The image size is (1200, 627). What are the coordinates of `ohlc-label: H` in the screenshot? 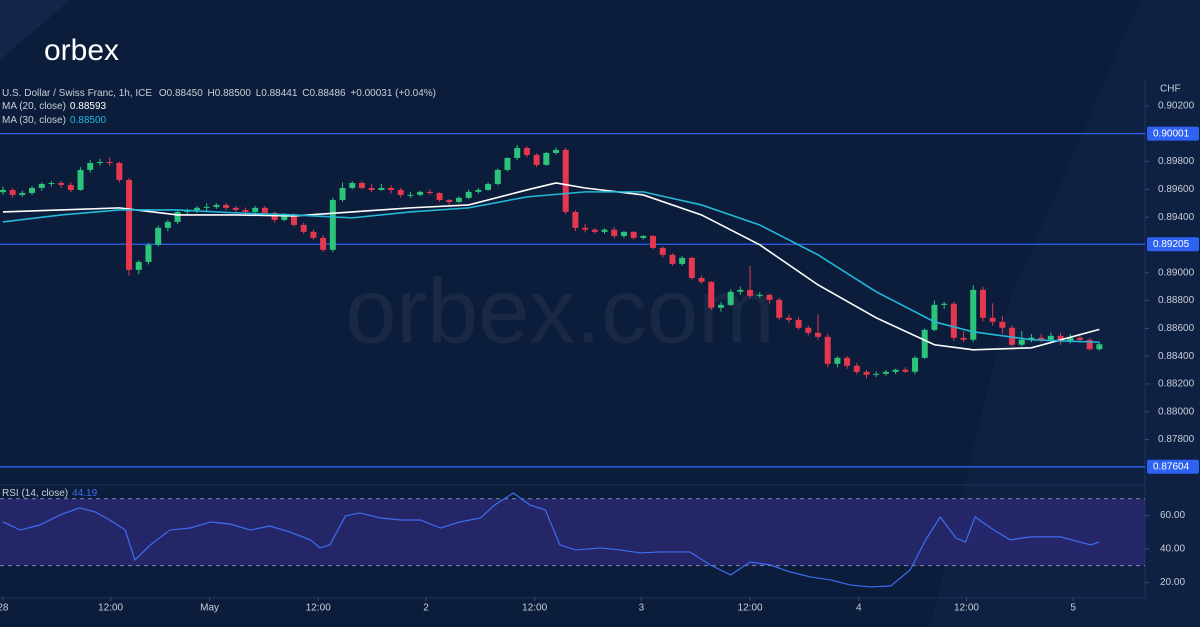 It's located at (211, 93).